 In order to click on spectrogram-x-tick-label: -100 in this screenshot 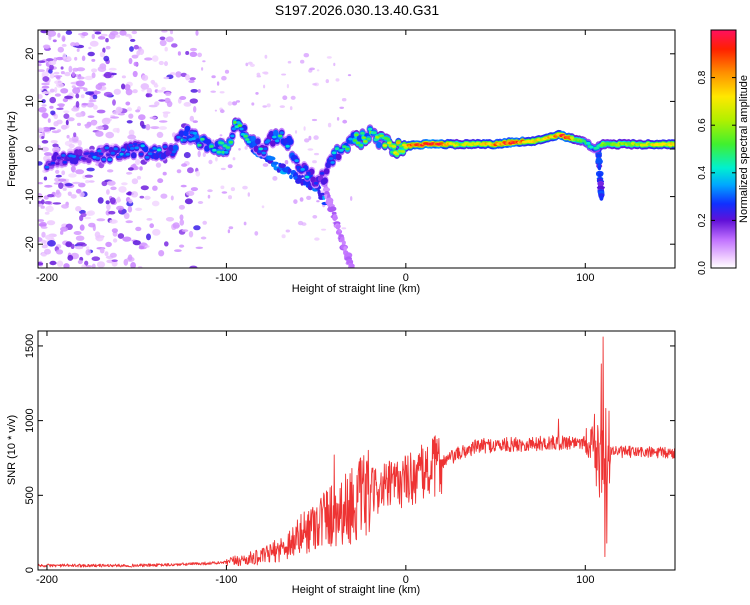, I will do `click(226, 278)`.